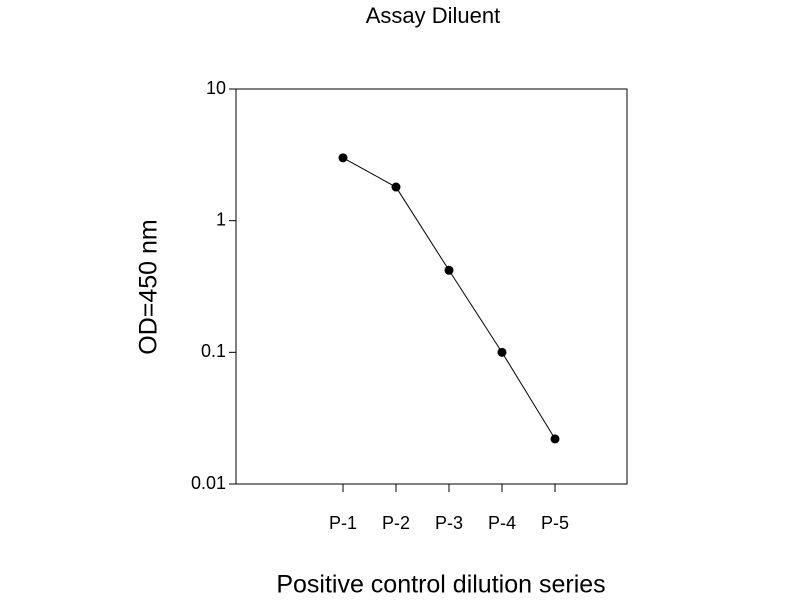 This screenshot has width=800, height=600. Describe the element at coordinates (213, 351) in the screenshot. I see `y-tick-label: 0.1` at that location.